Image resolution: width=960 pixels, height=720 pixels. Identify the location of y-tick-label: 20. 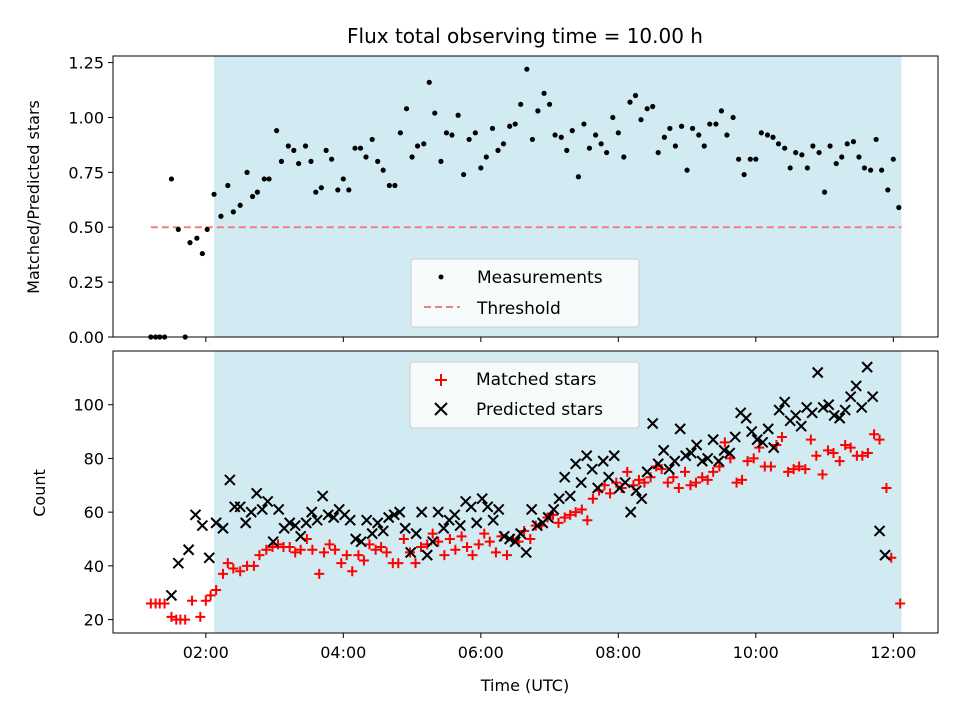
(94, 620).